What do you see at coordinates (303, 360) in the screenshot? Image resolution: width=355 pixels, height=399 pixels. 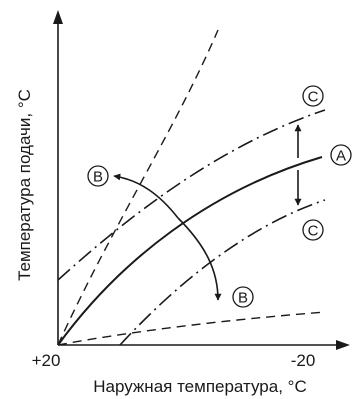 I see `x-tick-right: -20` at bounding box center [303, 360].